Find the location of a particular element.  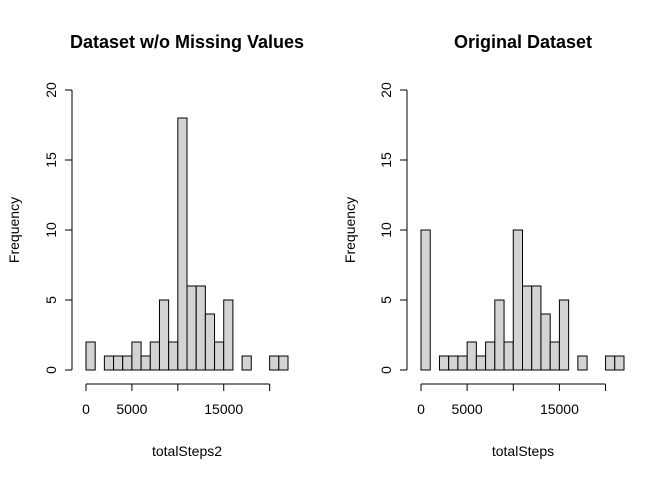

chart-title: Dataset w/o Missing Values is located at coordinates (187, 42).